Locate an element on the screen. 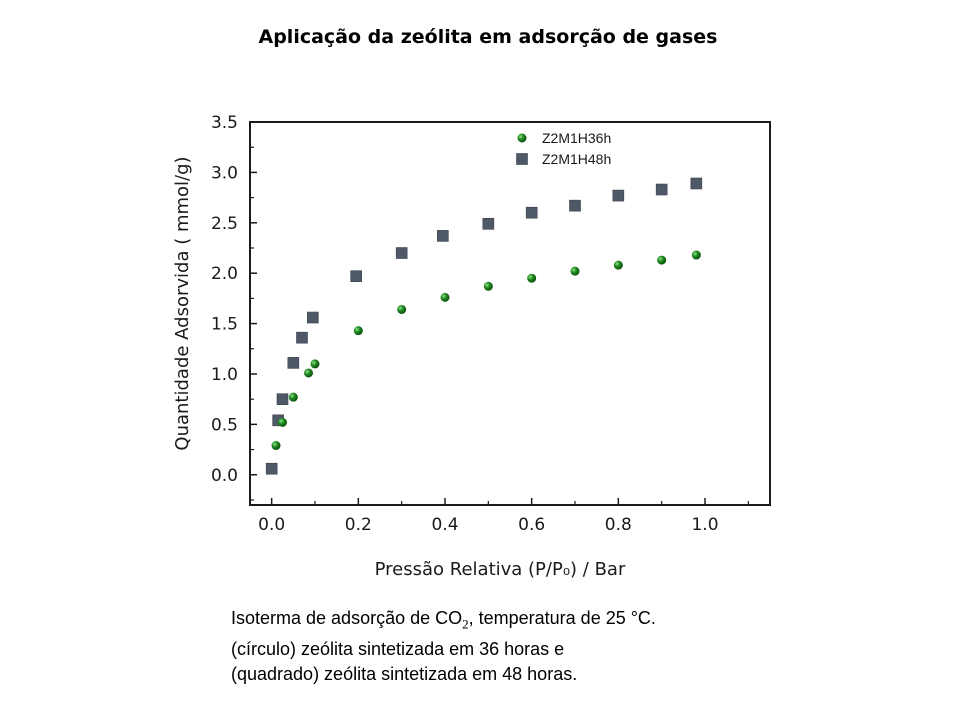  legend-label: Z2M1H36h is located at coordinates (576, 138).